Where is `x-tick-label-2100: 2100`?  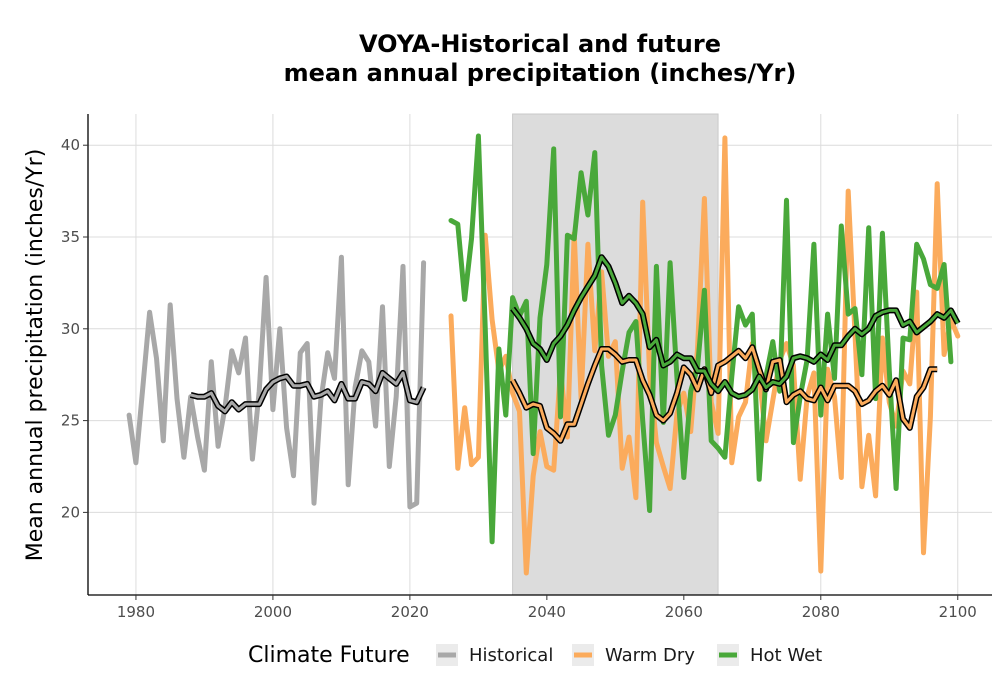
x-tick-label-2100: 2100 is located at coordinates (958, 612).